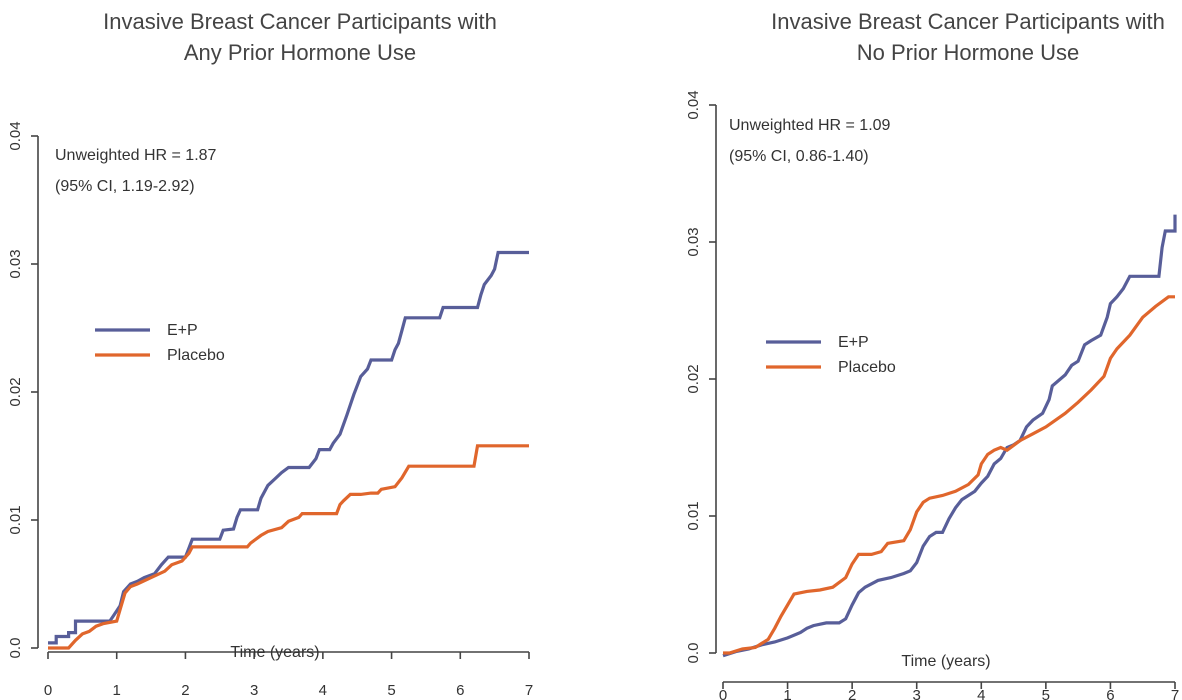  What do you see at coordinates (300, 52) in the screenshot?
I see `chart-title-line-2: Any Prior Hormone Use` at bounding box center [300, 52].